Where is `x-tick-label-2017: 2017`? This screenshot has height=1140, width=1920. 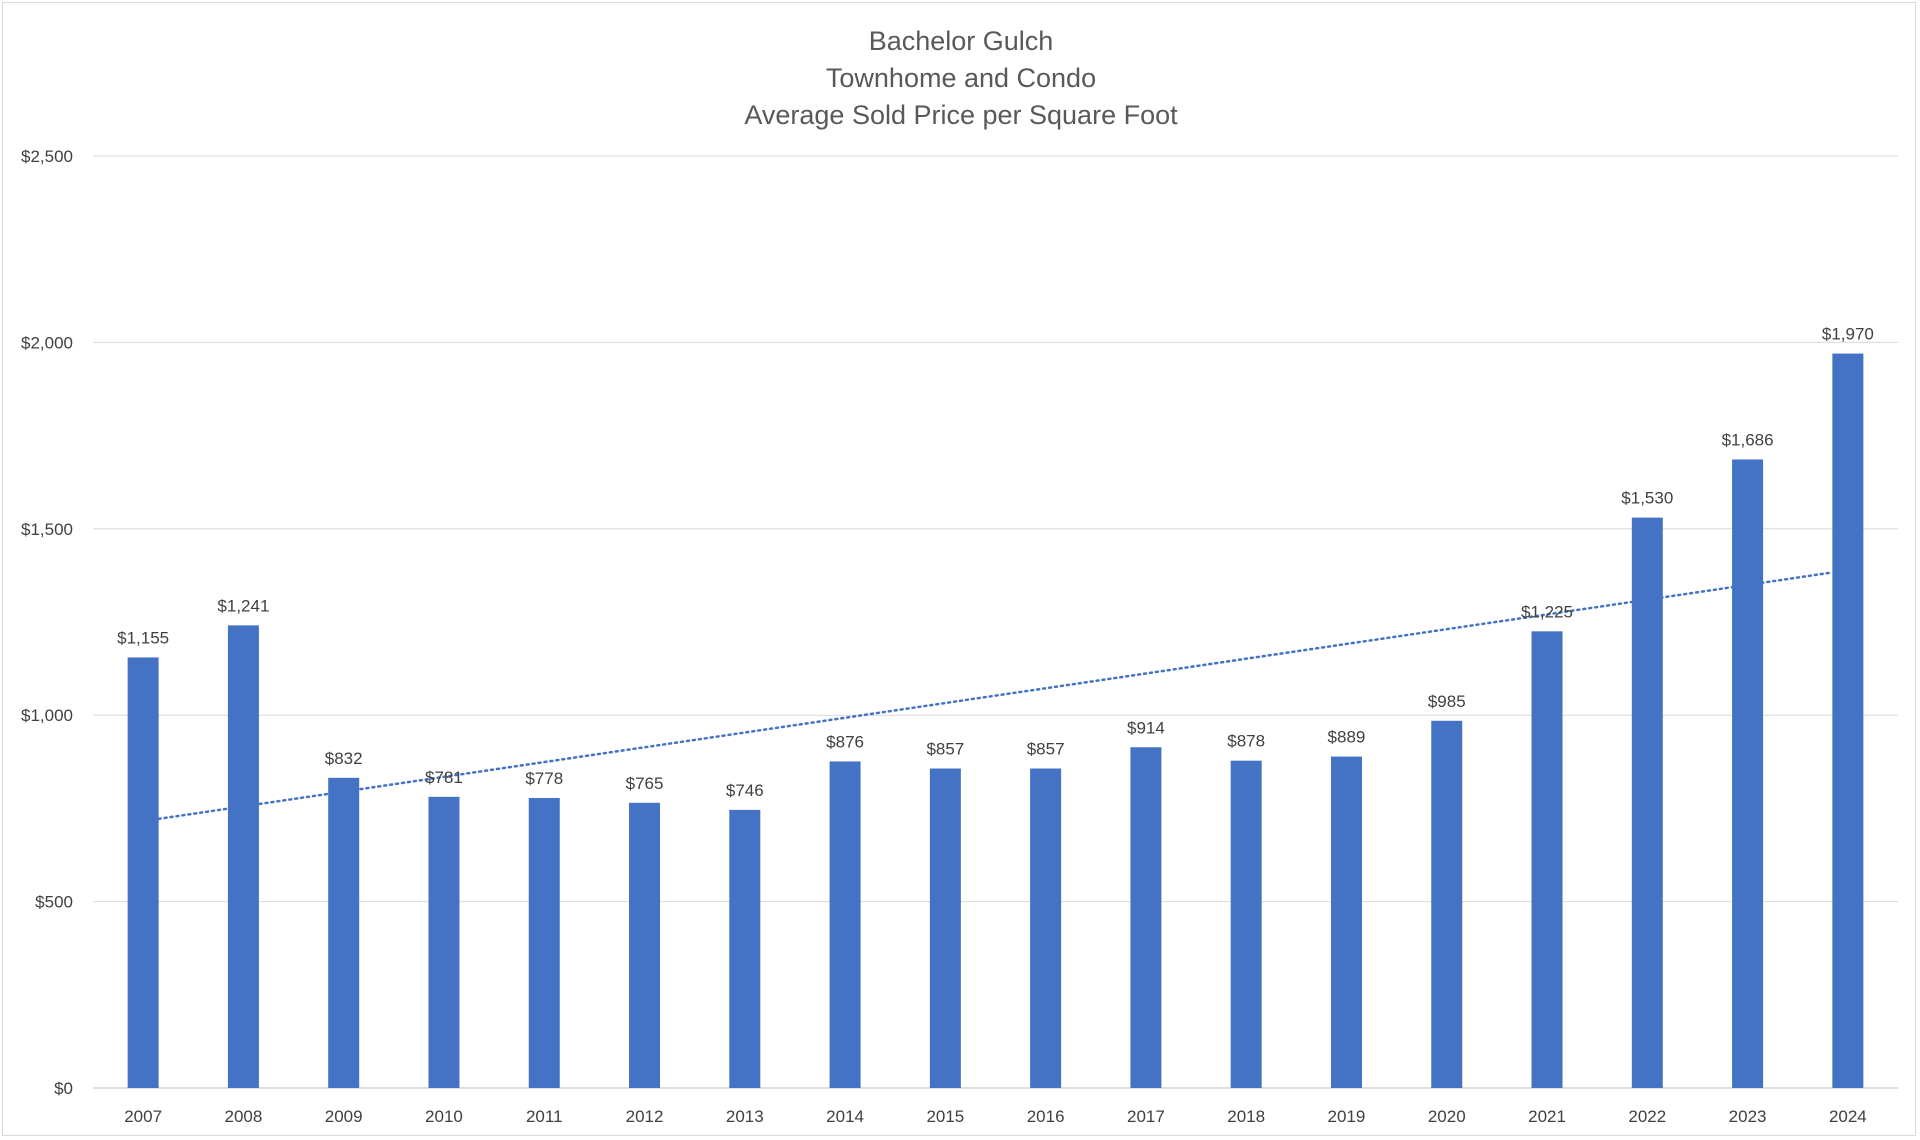
x-tick-label-2017: 2017 is located at coordinates (1146, 1116).